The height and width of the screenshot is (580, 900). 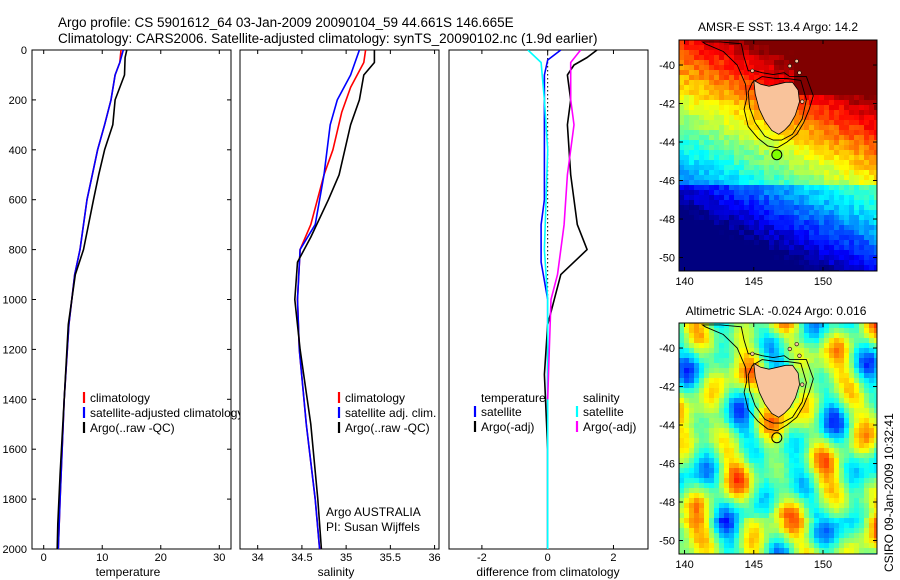 I want to click on temp-legend-item-label: Argo(..raw -QC), so click(x=132, y=428).